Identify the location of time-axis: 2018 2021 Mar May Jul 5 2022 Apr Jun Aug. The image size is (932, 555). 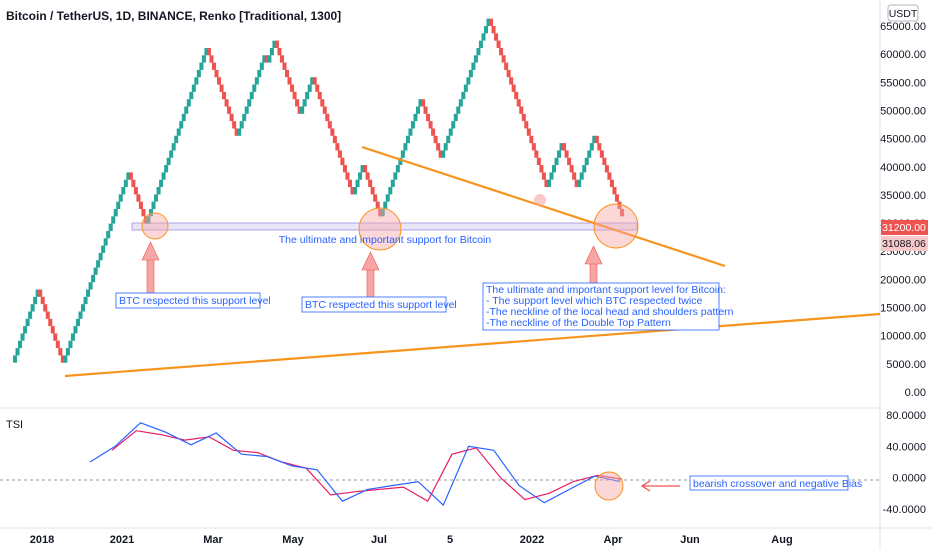
(411, 540).